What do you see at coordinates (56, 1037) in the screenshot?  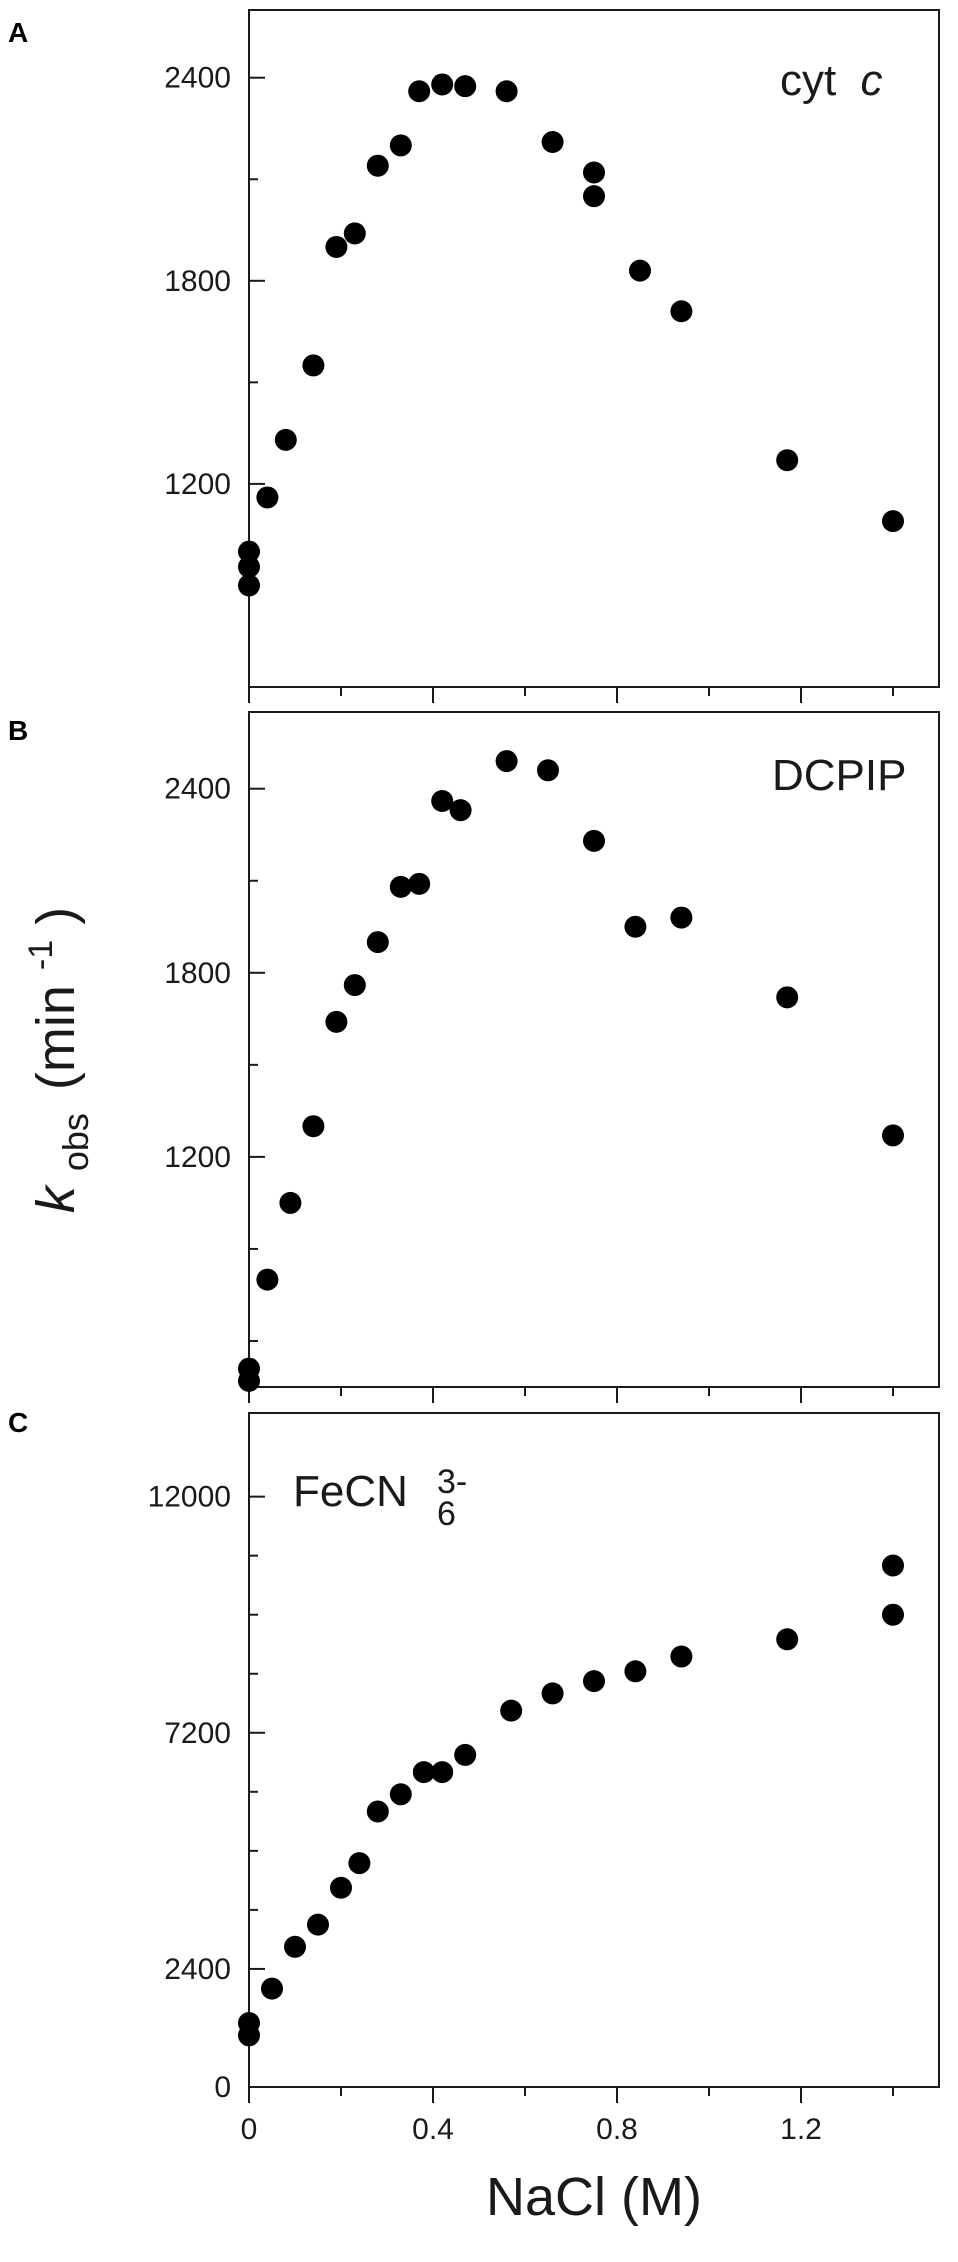 I see `y-axis-title-unit: (min` at bounding box center [56, 1037].